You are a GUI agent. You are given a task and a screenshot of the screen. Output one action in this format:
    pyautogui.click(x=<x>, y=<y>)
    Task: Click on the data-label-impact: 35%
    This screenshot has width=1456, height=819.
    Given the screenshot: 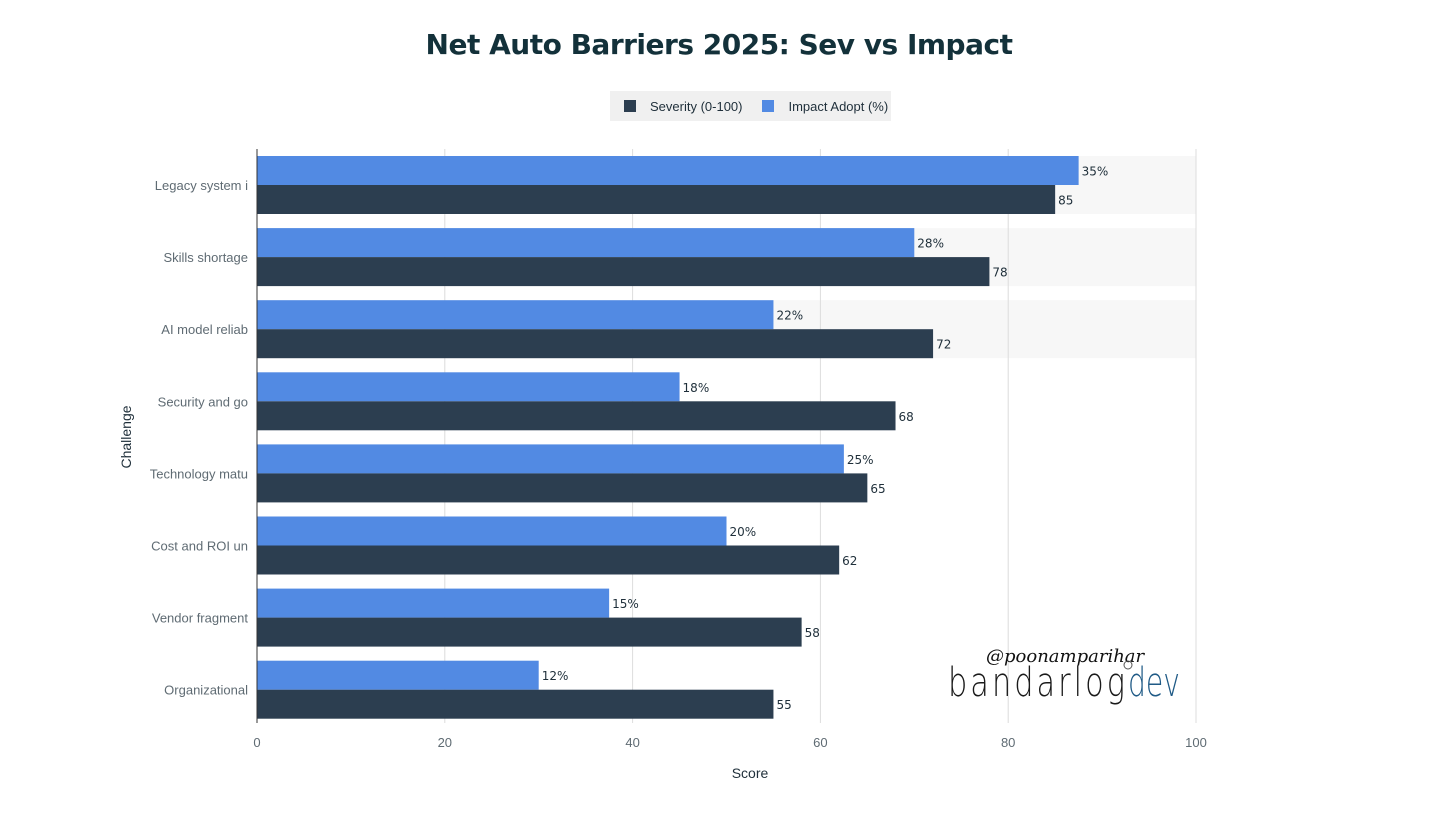 What is the action you would take?
    pyautogui.click(x=1095, y=172)
    